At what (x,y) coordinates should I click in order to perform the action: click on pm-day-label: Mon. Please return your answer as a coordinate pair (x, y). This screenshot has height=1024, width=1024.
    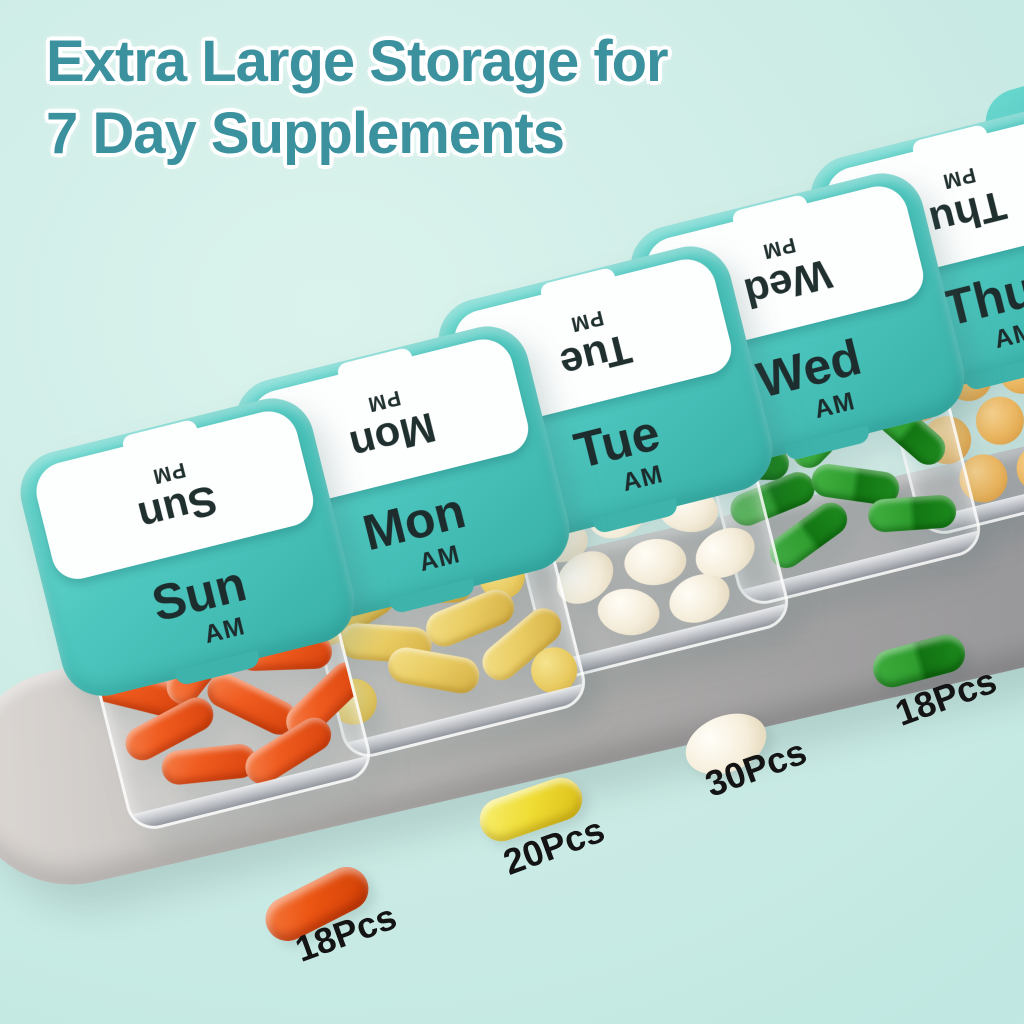
    Looking at the image, I should click on (393, 437).